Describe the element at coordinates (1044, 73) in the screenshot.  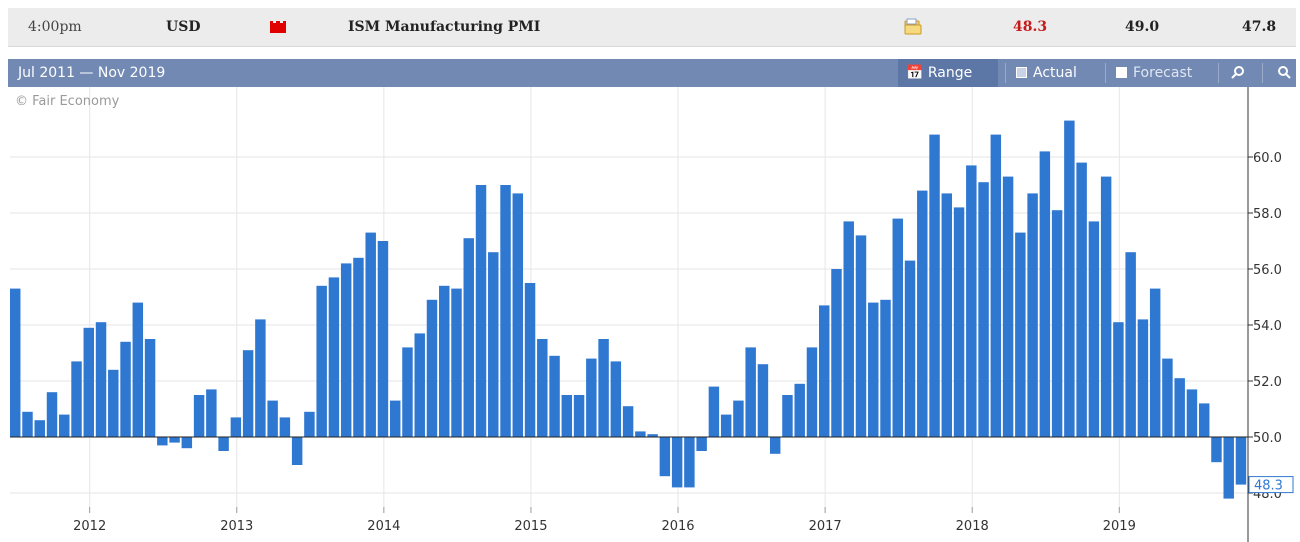
I see `actual-toggle: Actual` at that location.